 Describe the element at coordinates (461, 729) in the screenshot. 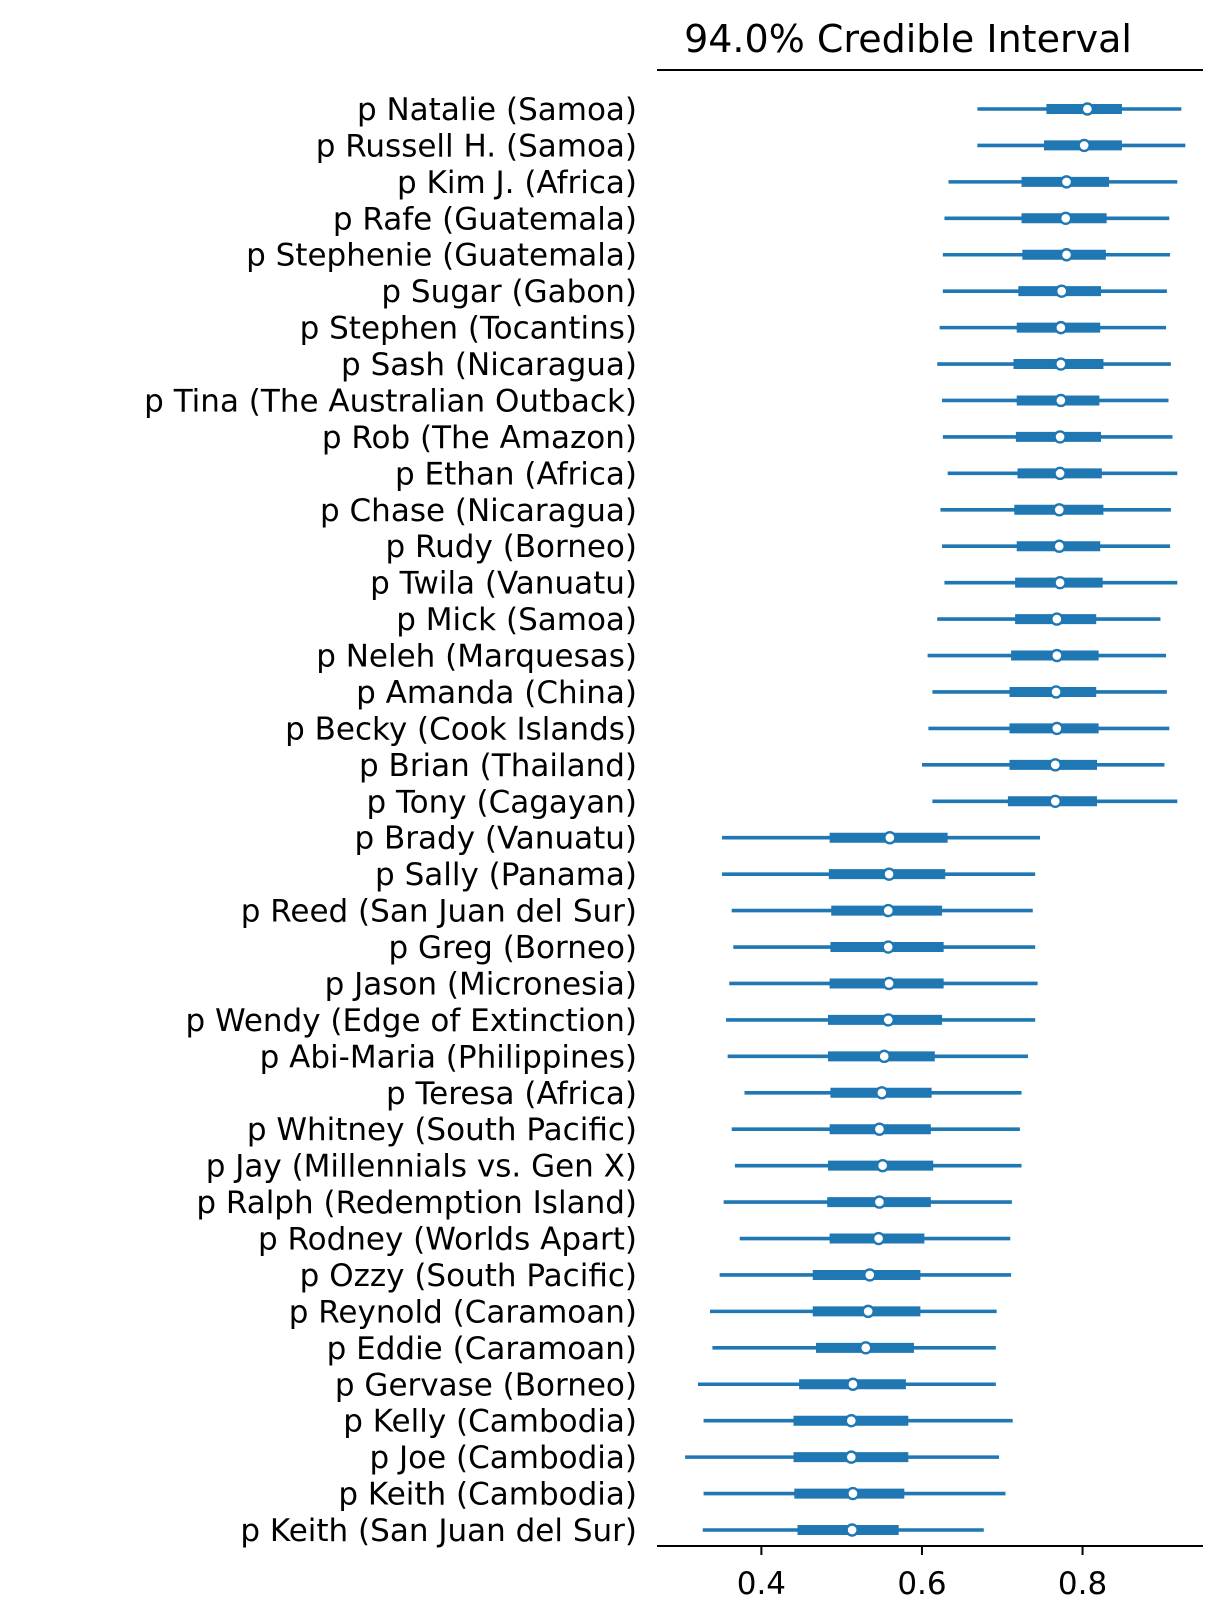

I see `row-label: p Becky (Cook Islands)` at that location.